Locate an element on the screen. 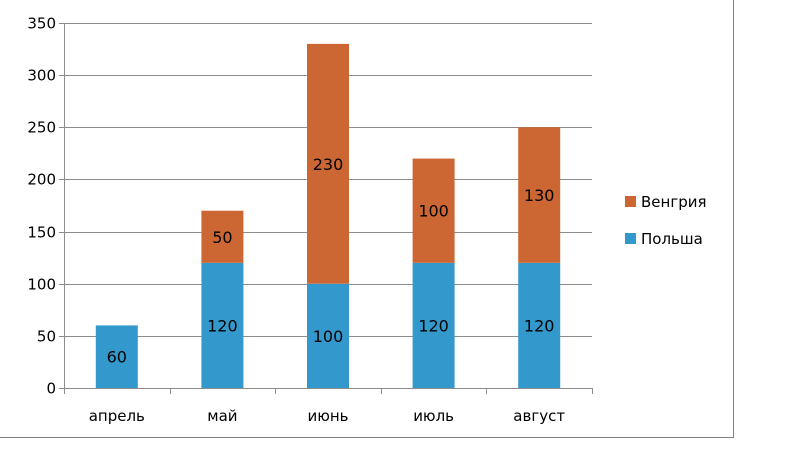  y-tick-label: 300 is located at coordinates (41, 76).